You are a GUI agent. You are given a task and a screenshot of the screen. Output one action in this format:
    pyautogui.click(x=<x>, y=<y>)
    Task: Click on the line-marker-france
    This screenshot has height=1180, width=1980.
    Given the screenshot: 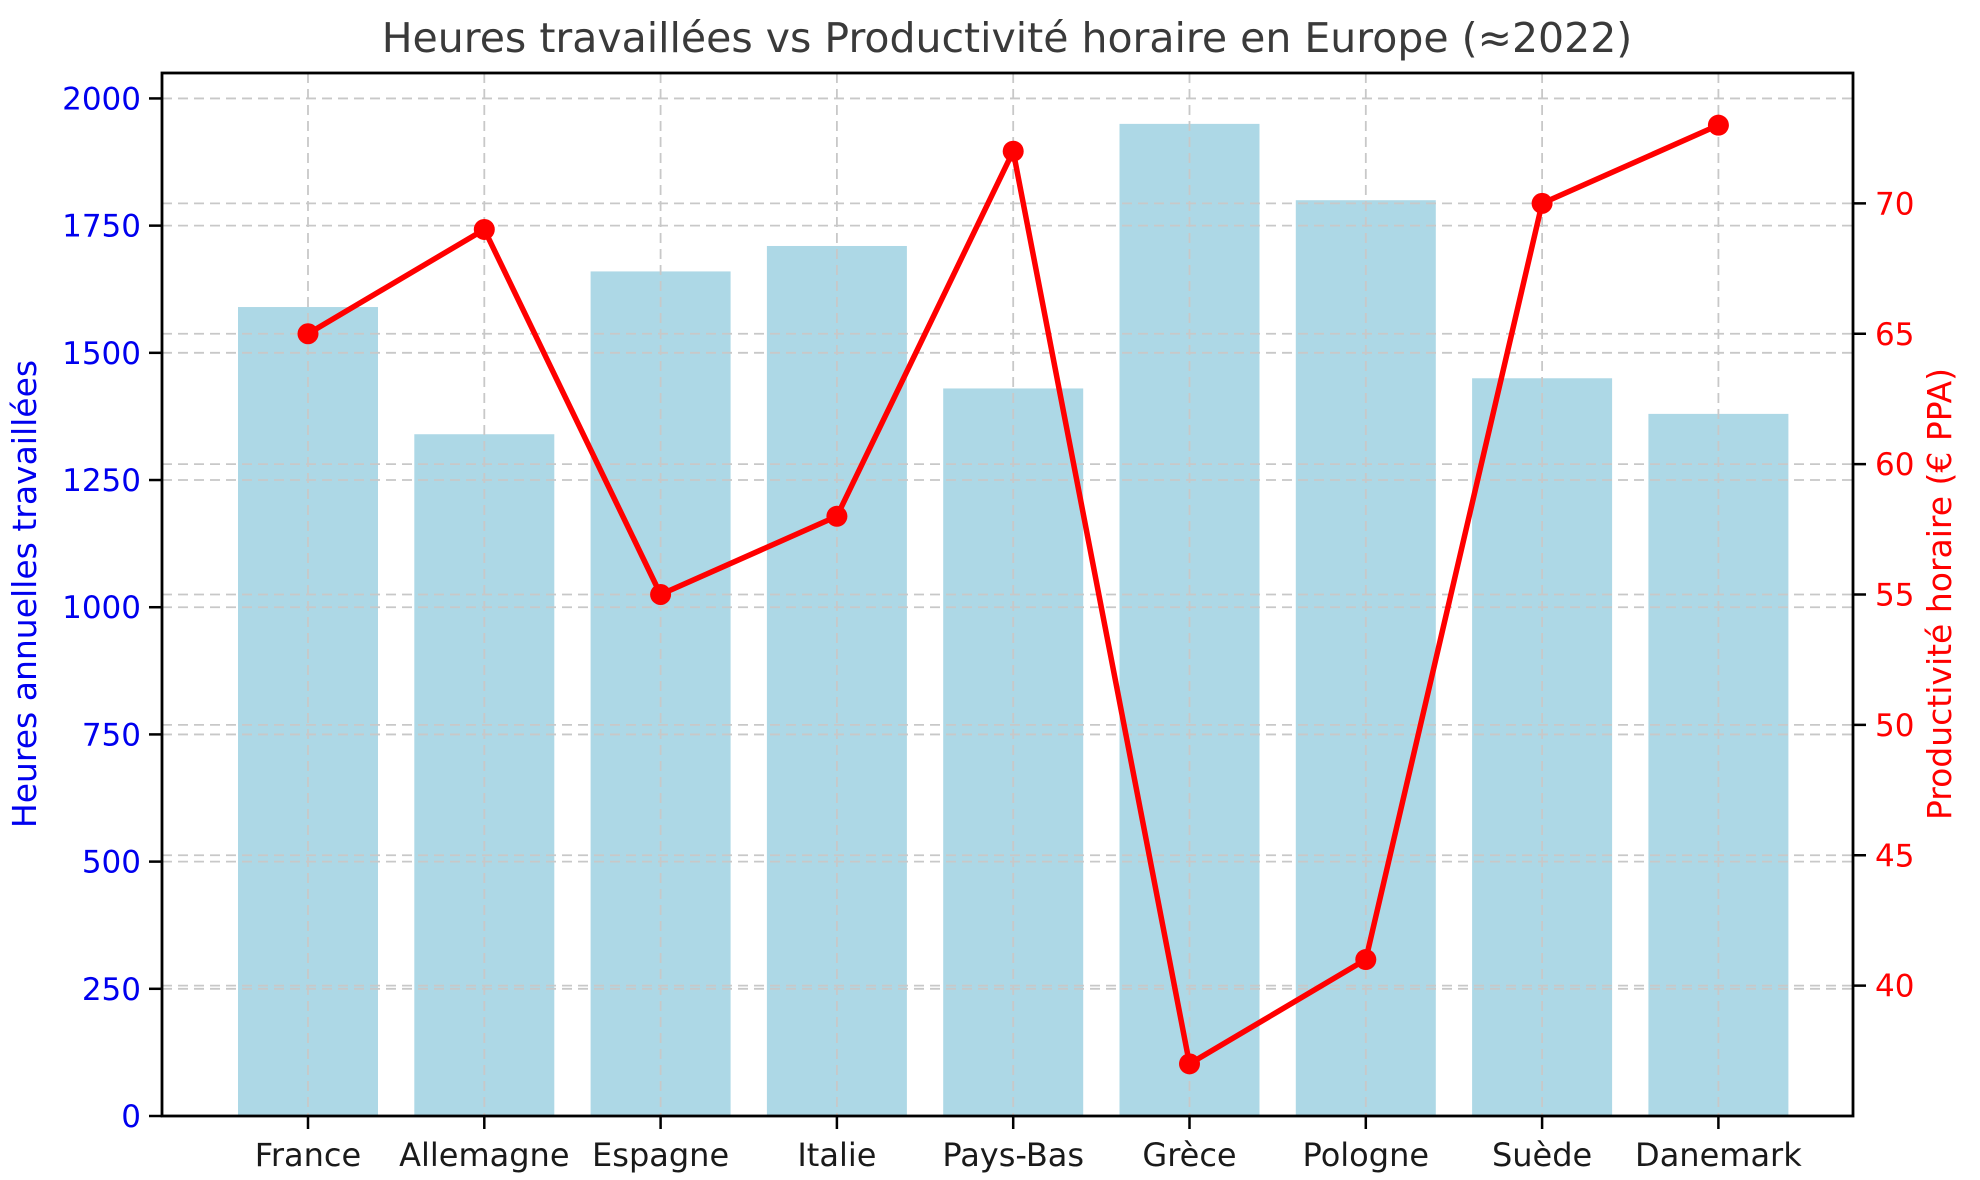 What is the action you would take?
    pyautogui.click(x=308, y=334)
    